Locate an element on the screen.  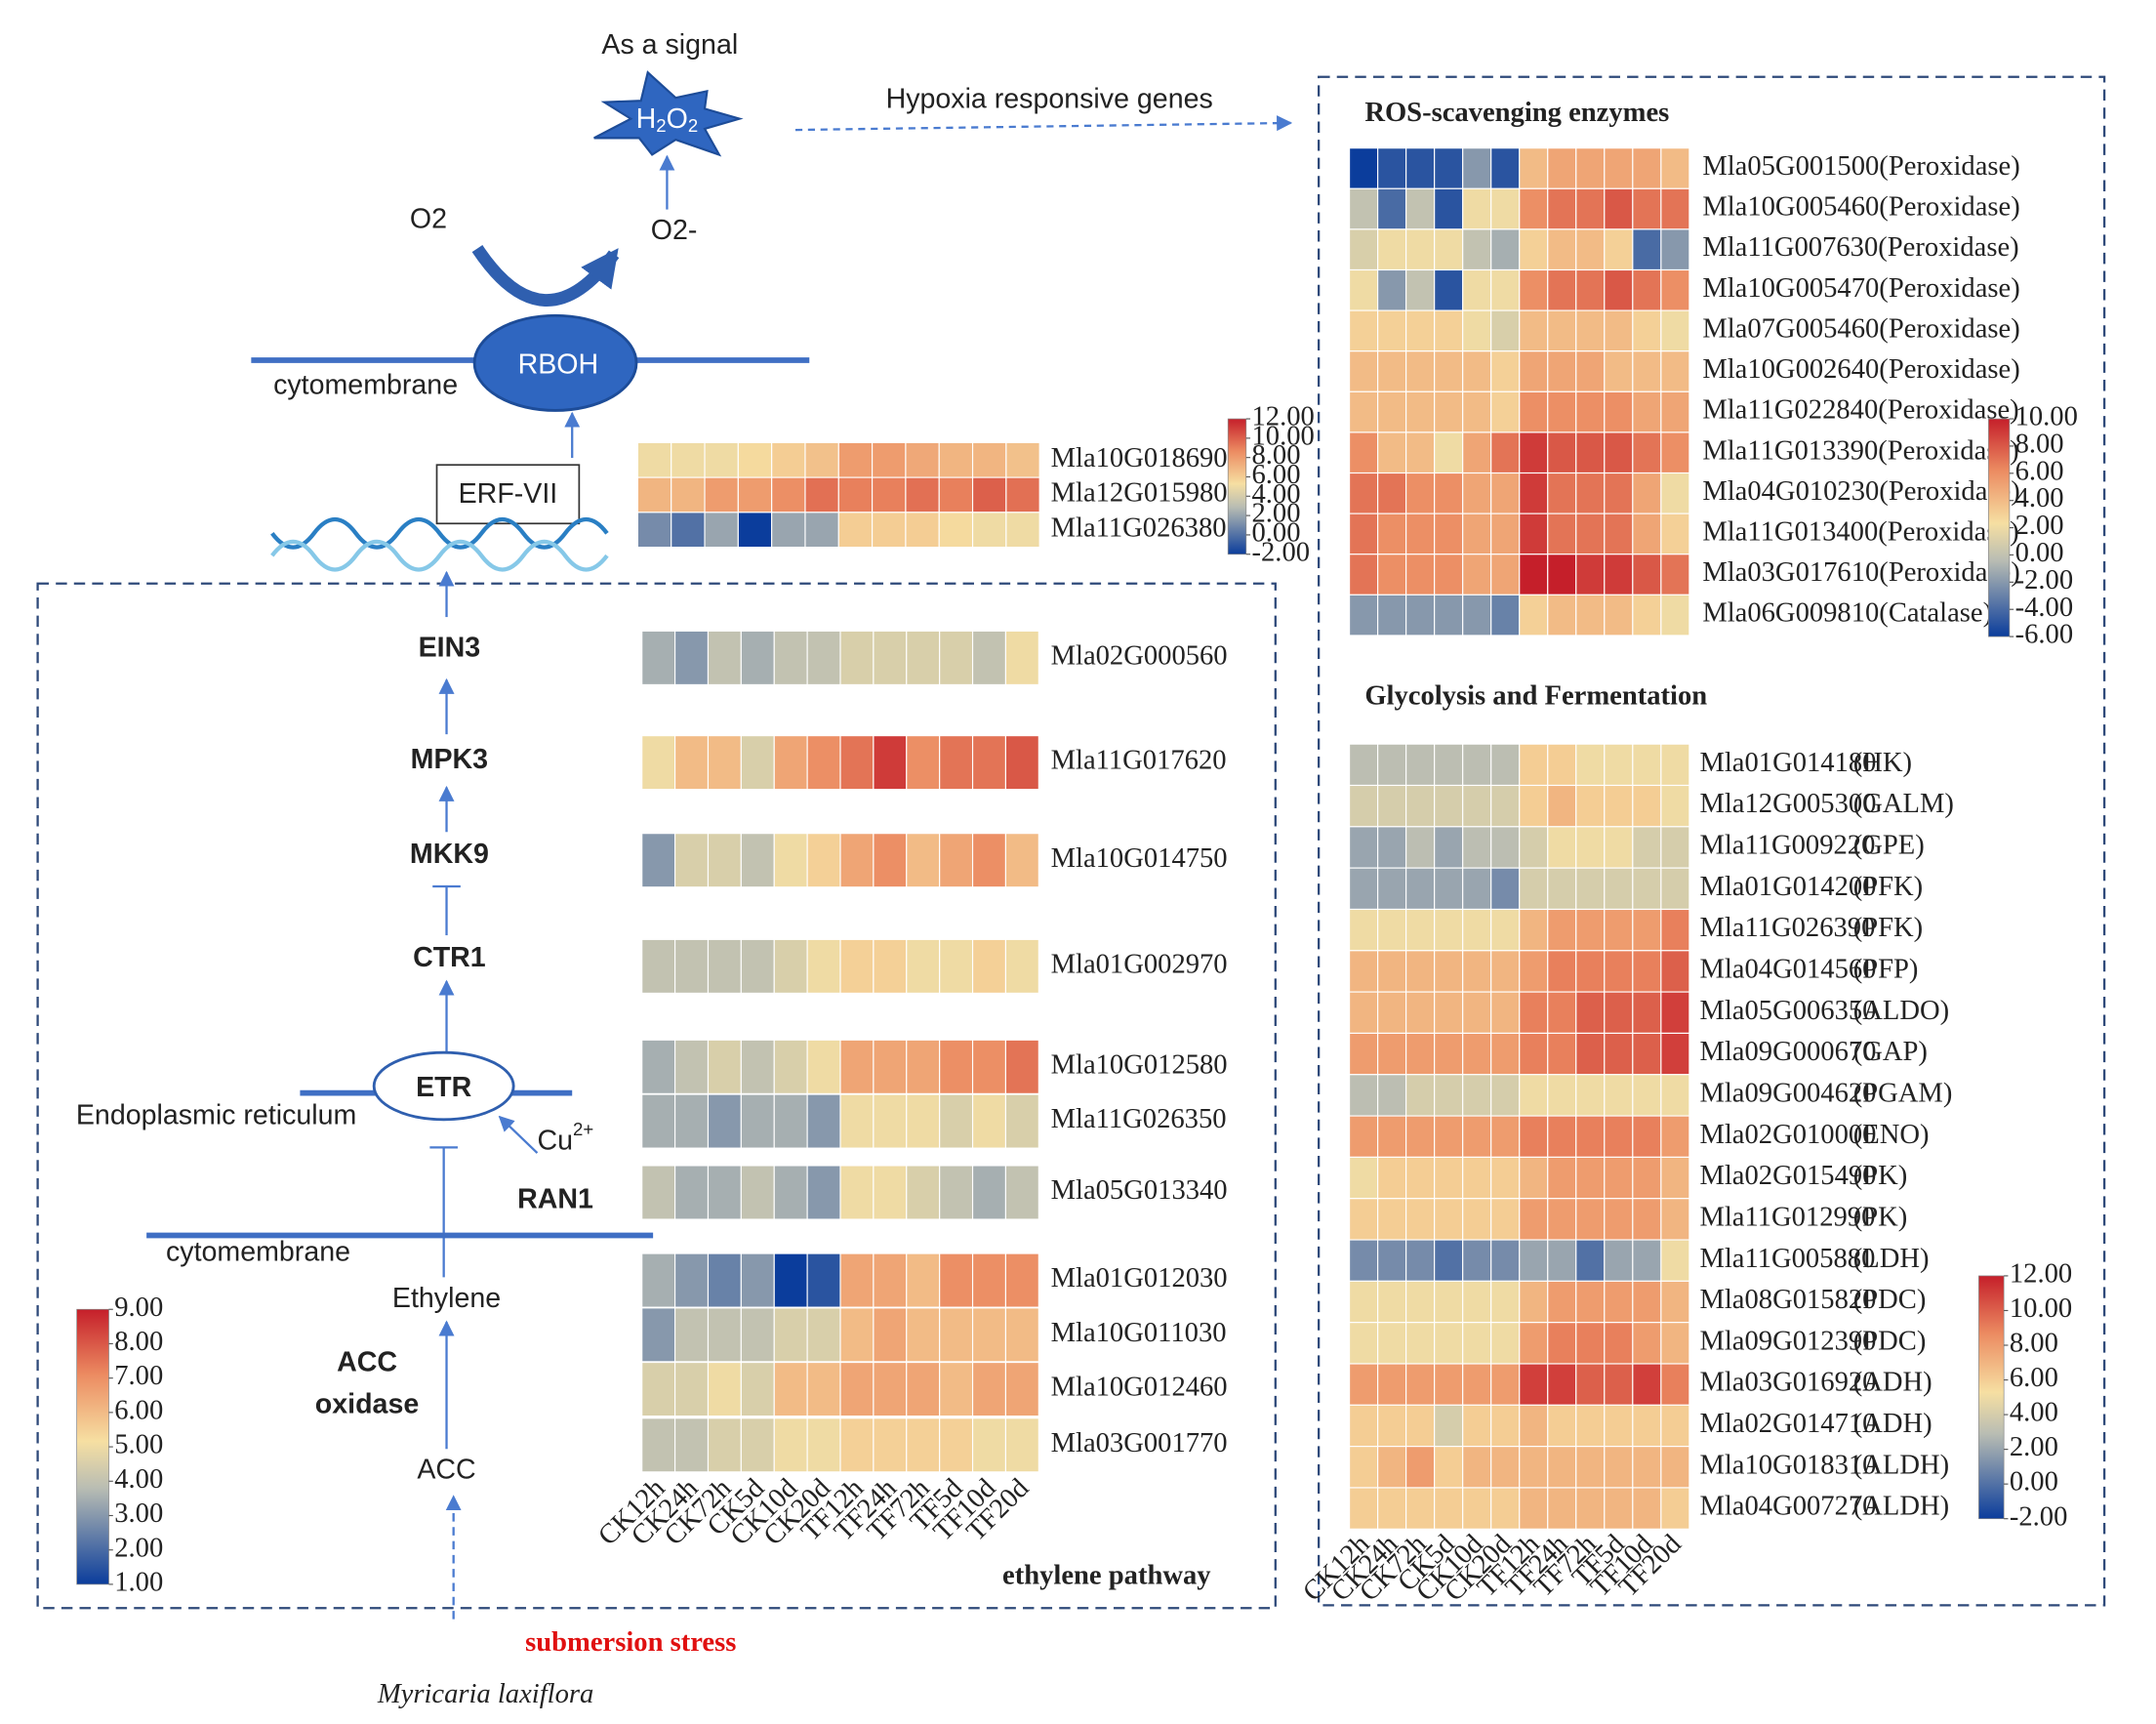
colorbar-label: 6.00 is located at coordinates (2034, 1378).